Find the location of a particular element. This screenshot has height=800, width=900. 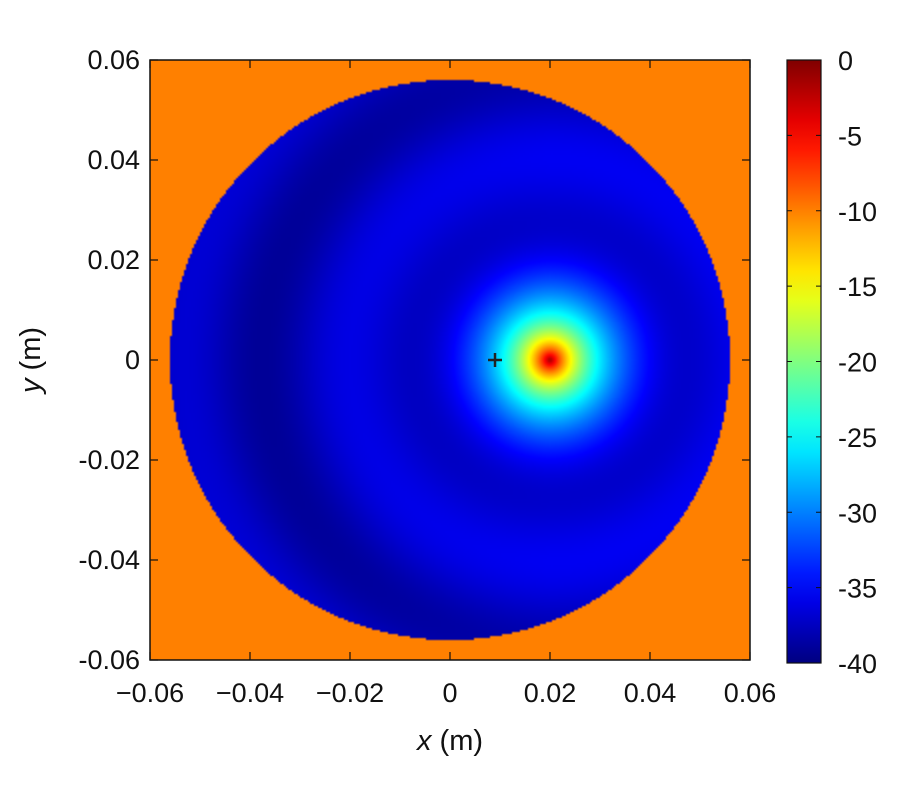

colorbar-tick-label: -35 is located at coordinates (857, 589).